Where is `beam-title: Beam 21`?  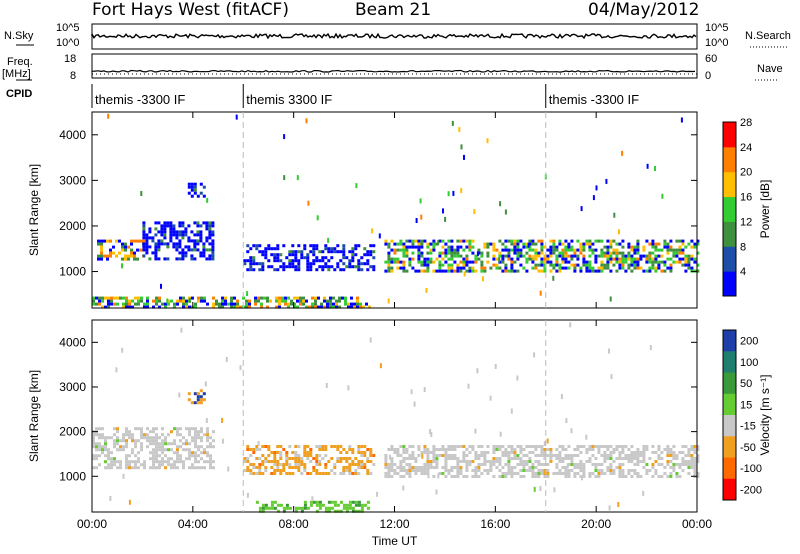 beam-title: Beam 21 is located at coordinates (393, 10).